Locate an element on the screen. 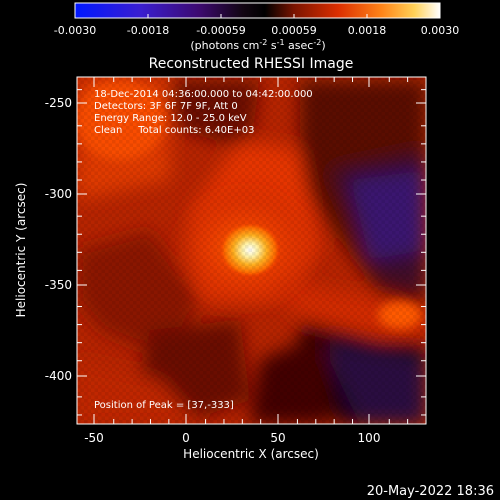  x-tick-label: 50 is located at coordinates (277, 438).